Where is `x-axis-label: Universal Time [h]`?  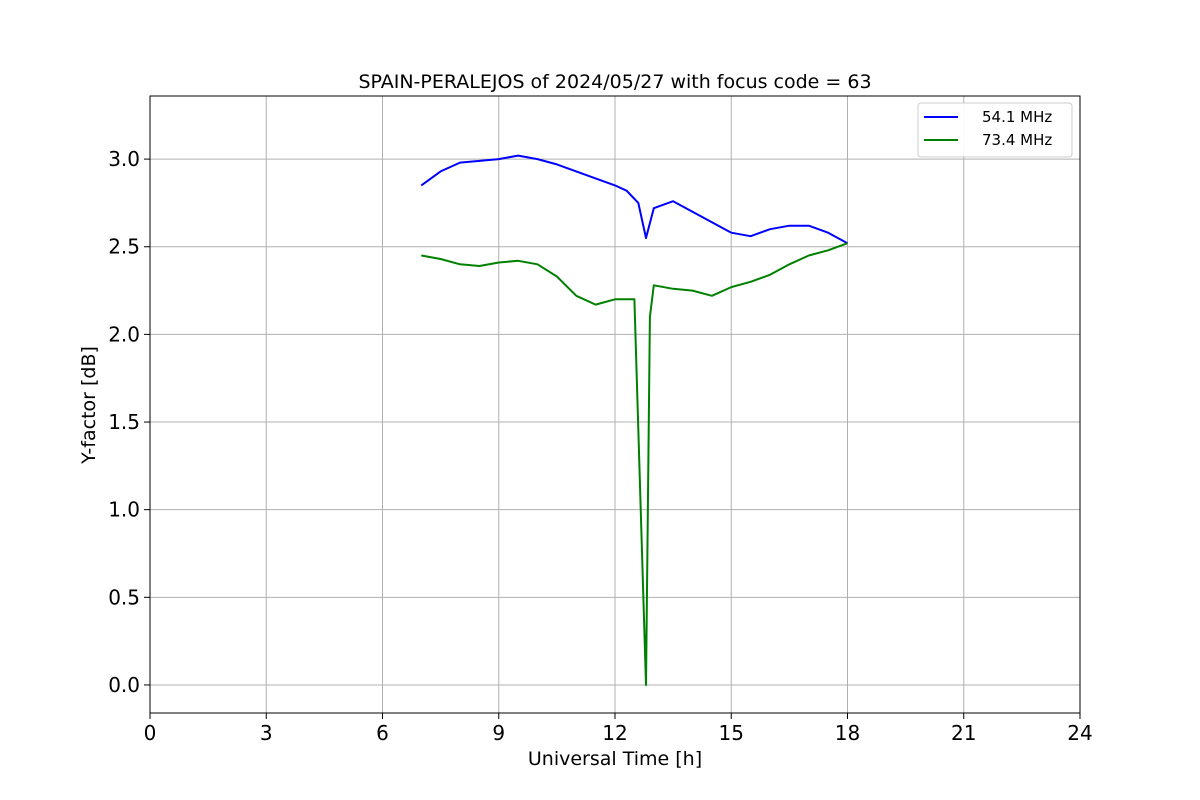 x-axis-label: Universal Time [h] is located at coordinates (615, 759).